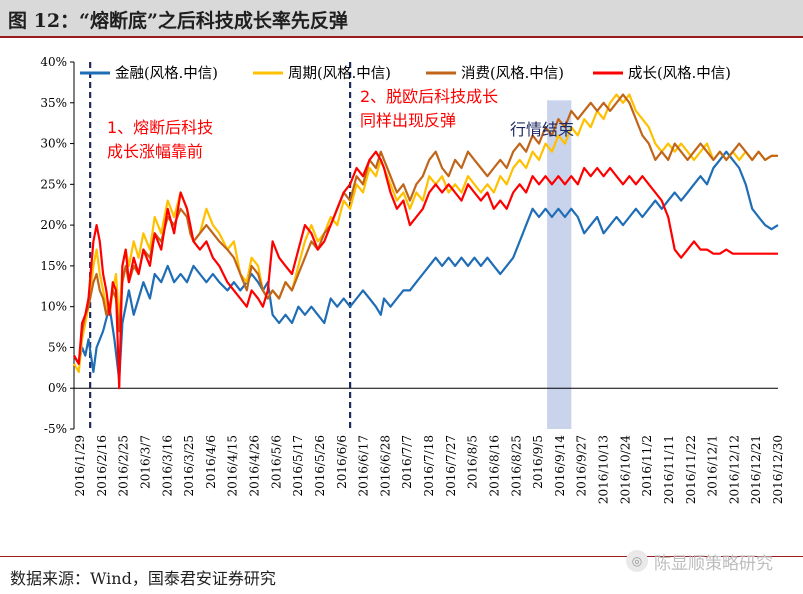  Describe the element at coordinates (339, 73) in the screenshot. I see `legend-label: 周期(风格.中信)` at that location.